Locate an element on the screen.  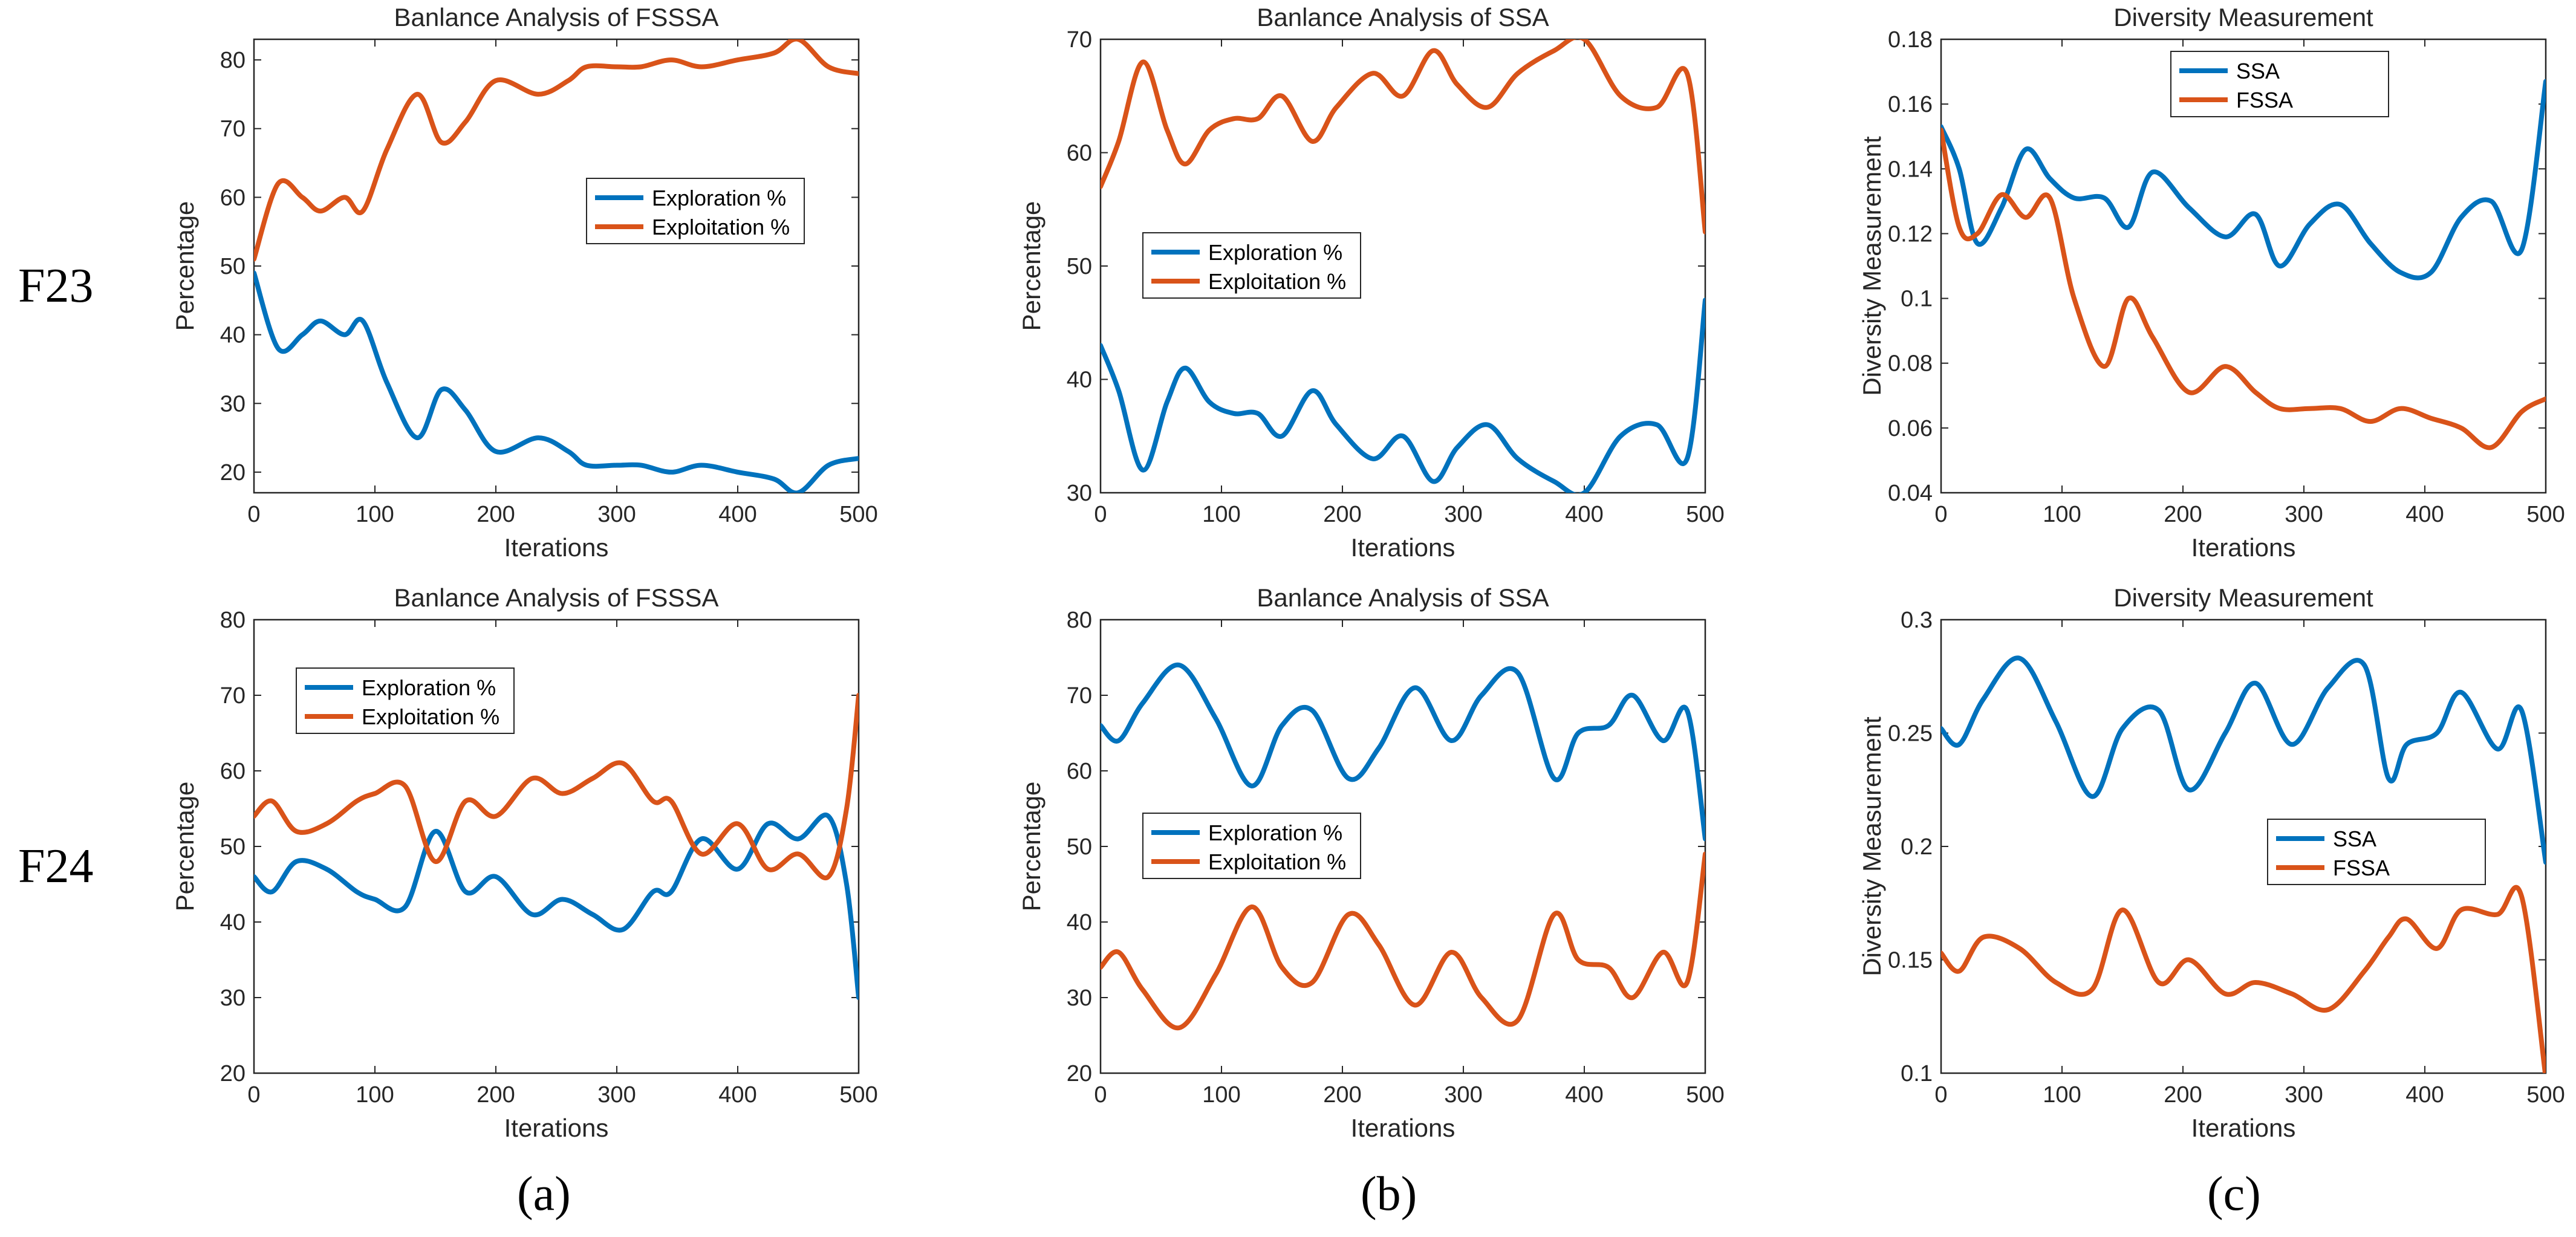
y-tick-label: 0.14 is located at coordinates (1911, 170).